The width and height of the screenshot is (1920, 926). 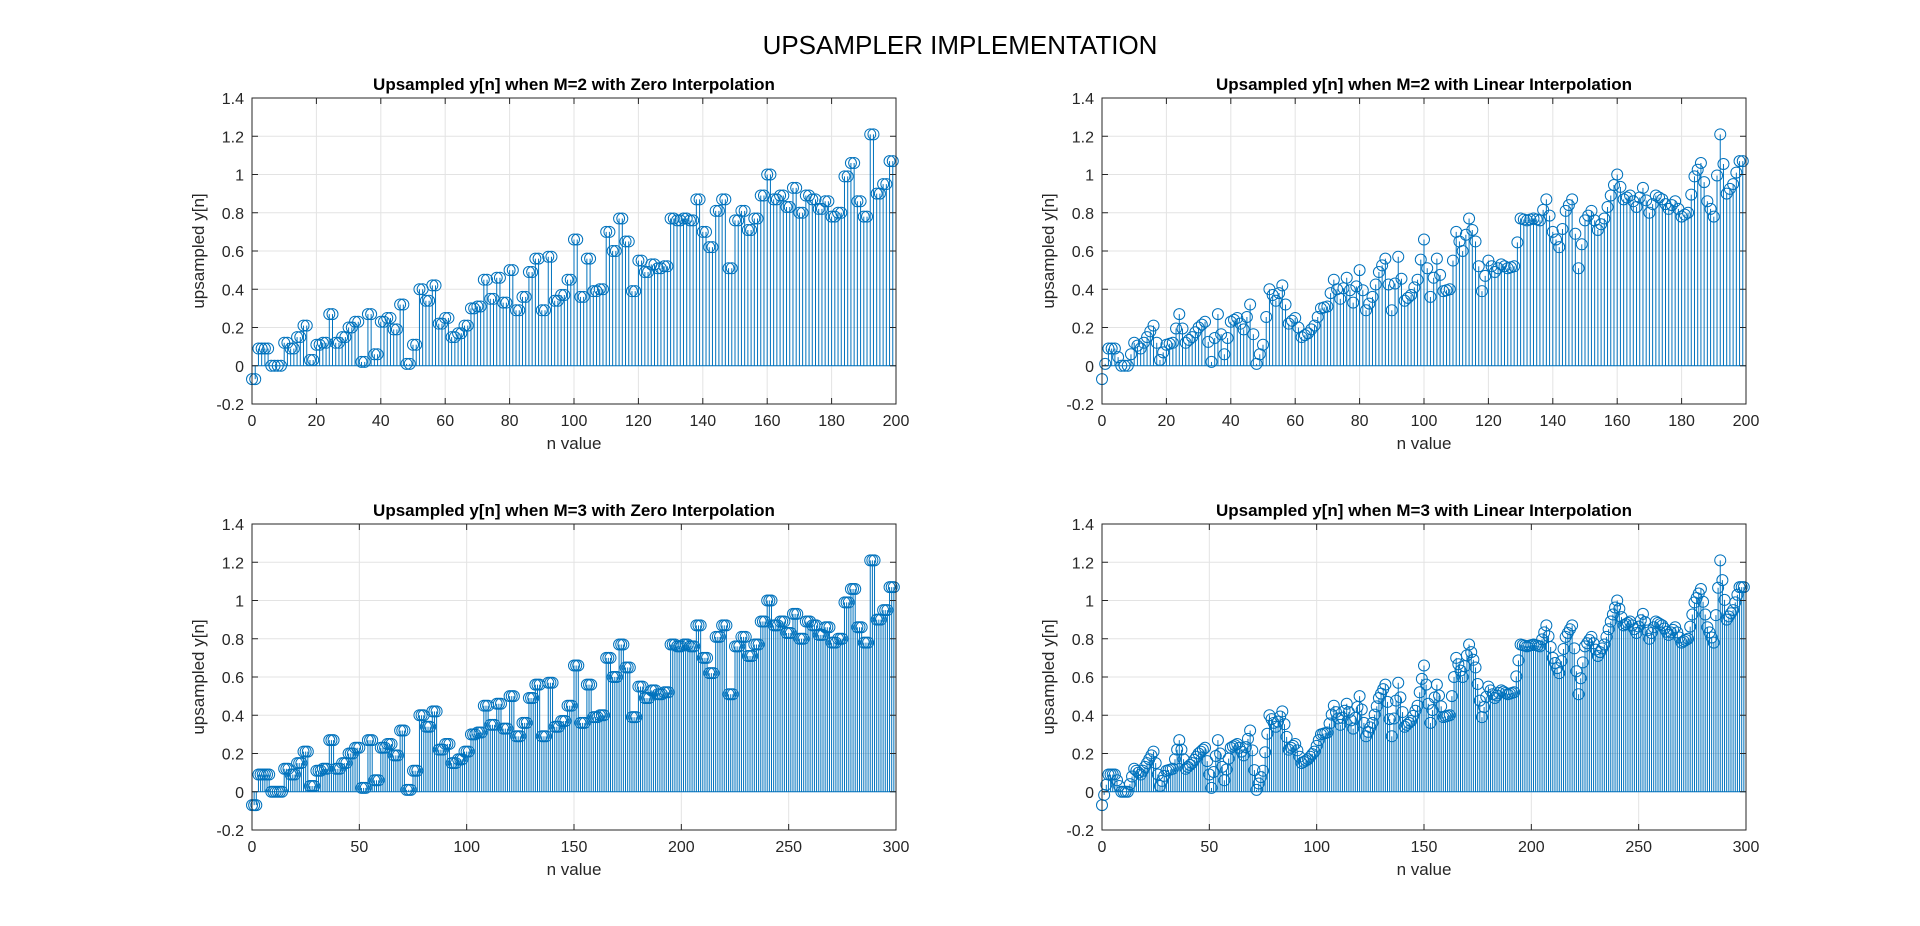 I want to click on y-tick-label: 0.4, so click(x=233, y=290).